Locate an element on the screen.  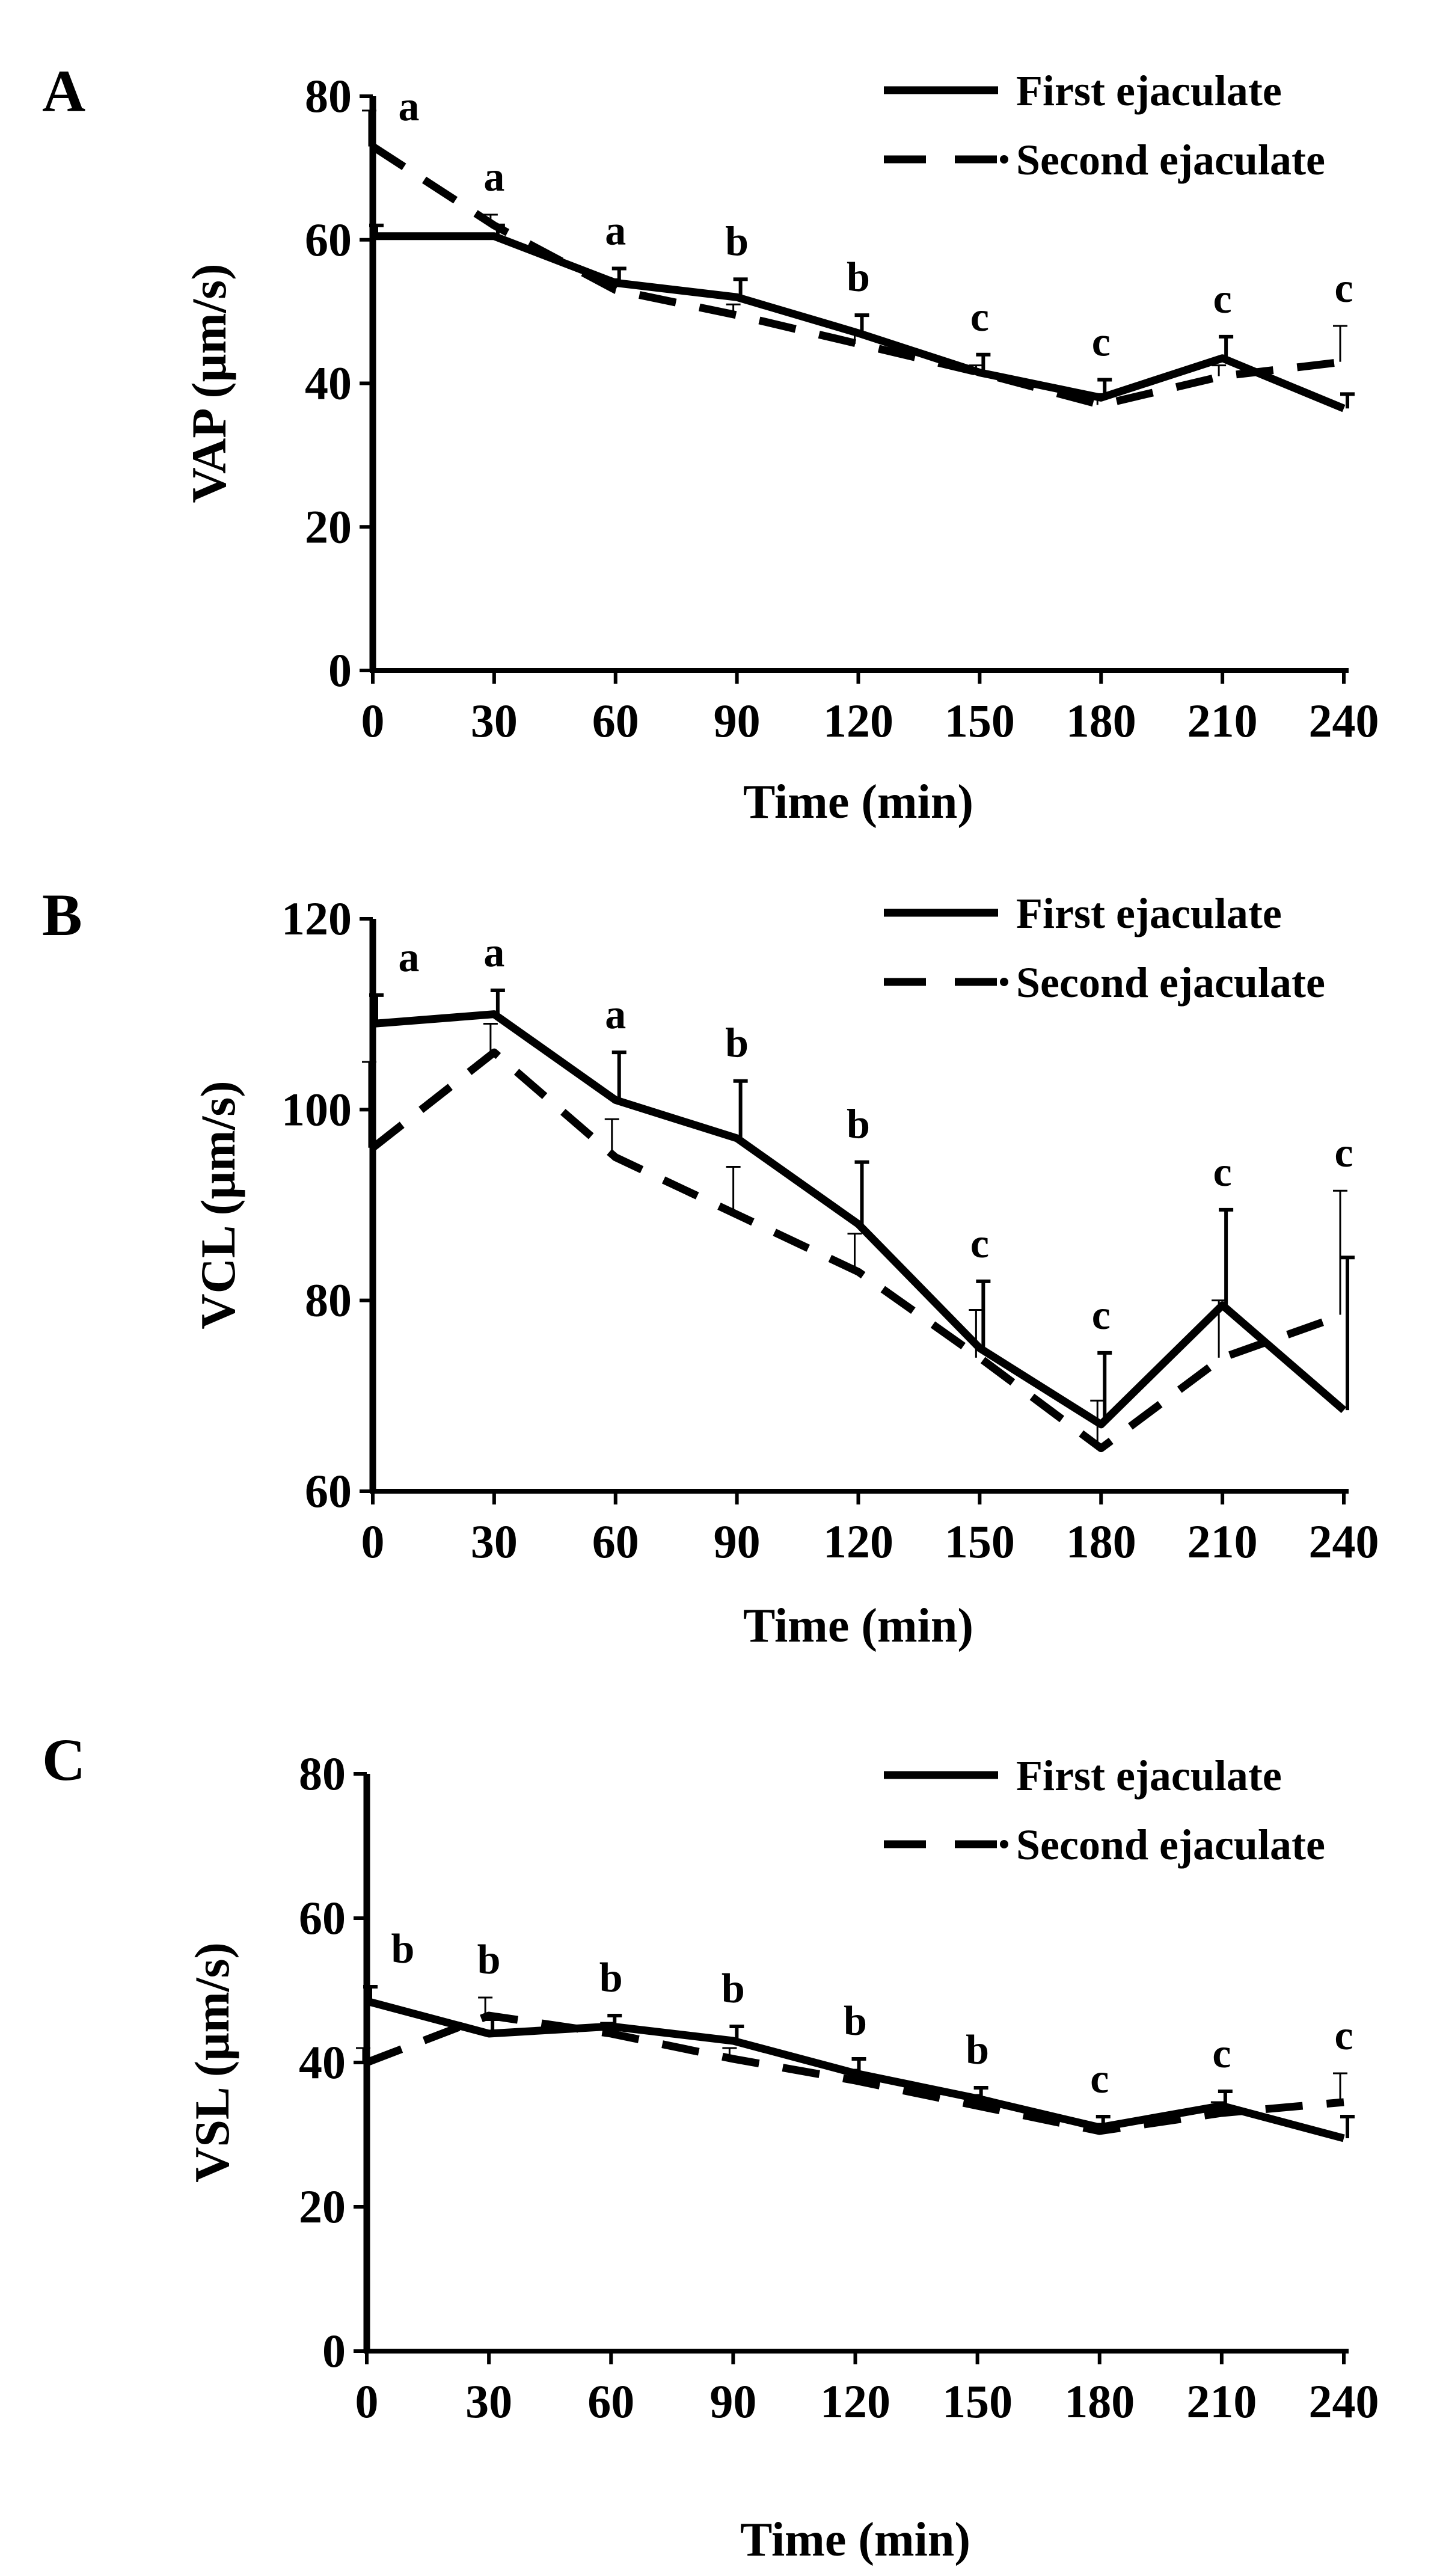
y-tick-label: 100 is located at coordinates (316, 1109).